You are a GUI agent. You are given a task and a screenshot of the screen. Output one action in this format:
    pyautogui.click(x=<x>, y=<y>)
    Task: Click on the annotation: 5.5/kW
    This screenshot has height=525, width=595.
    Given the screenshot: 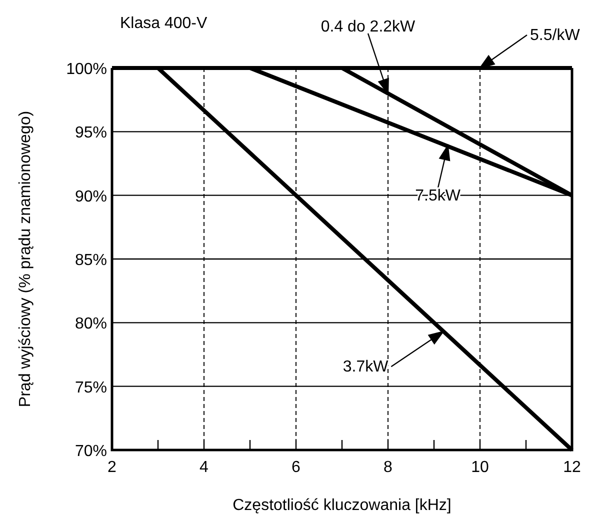 What is the action you would take?
    pyautogui.click(x=555, y=35)
    